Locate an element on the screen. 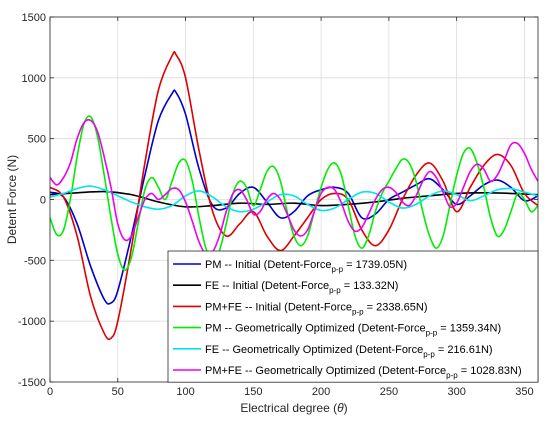 Image resolution: width=550 pixels, height=421 pixels. y-axis-label: Detent Force (N) is located at coordinates (12, 199).